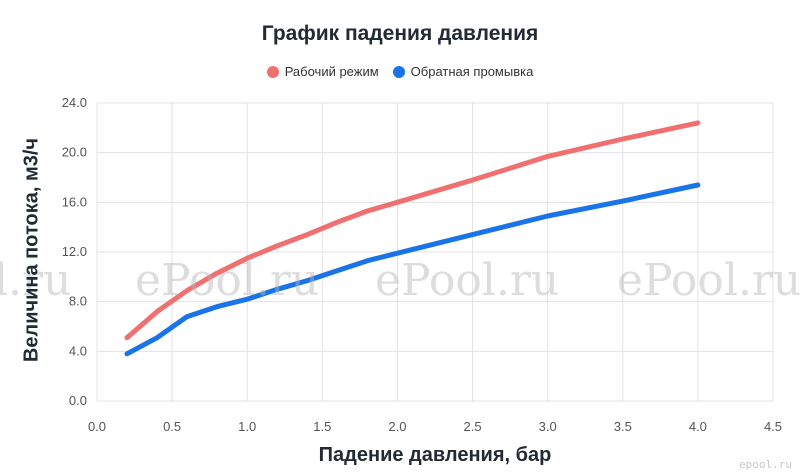 Image resolution: width=800 pixels, height=475 pixels. Describe the element at coordinates (74, 102) in the screenshot. I see `y-tick-label: 24.0` at that location.